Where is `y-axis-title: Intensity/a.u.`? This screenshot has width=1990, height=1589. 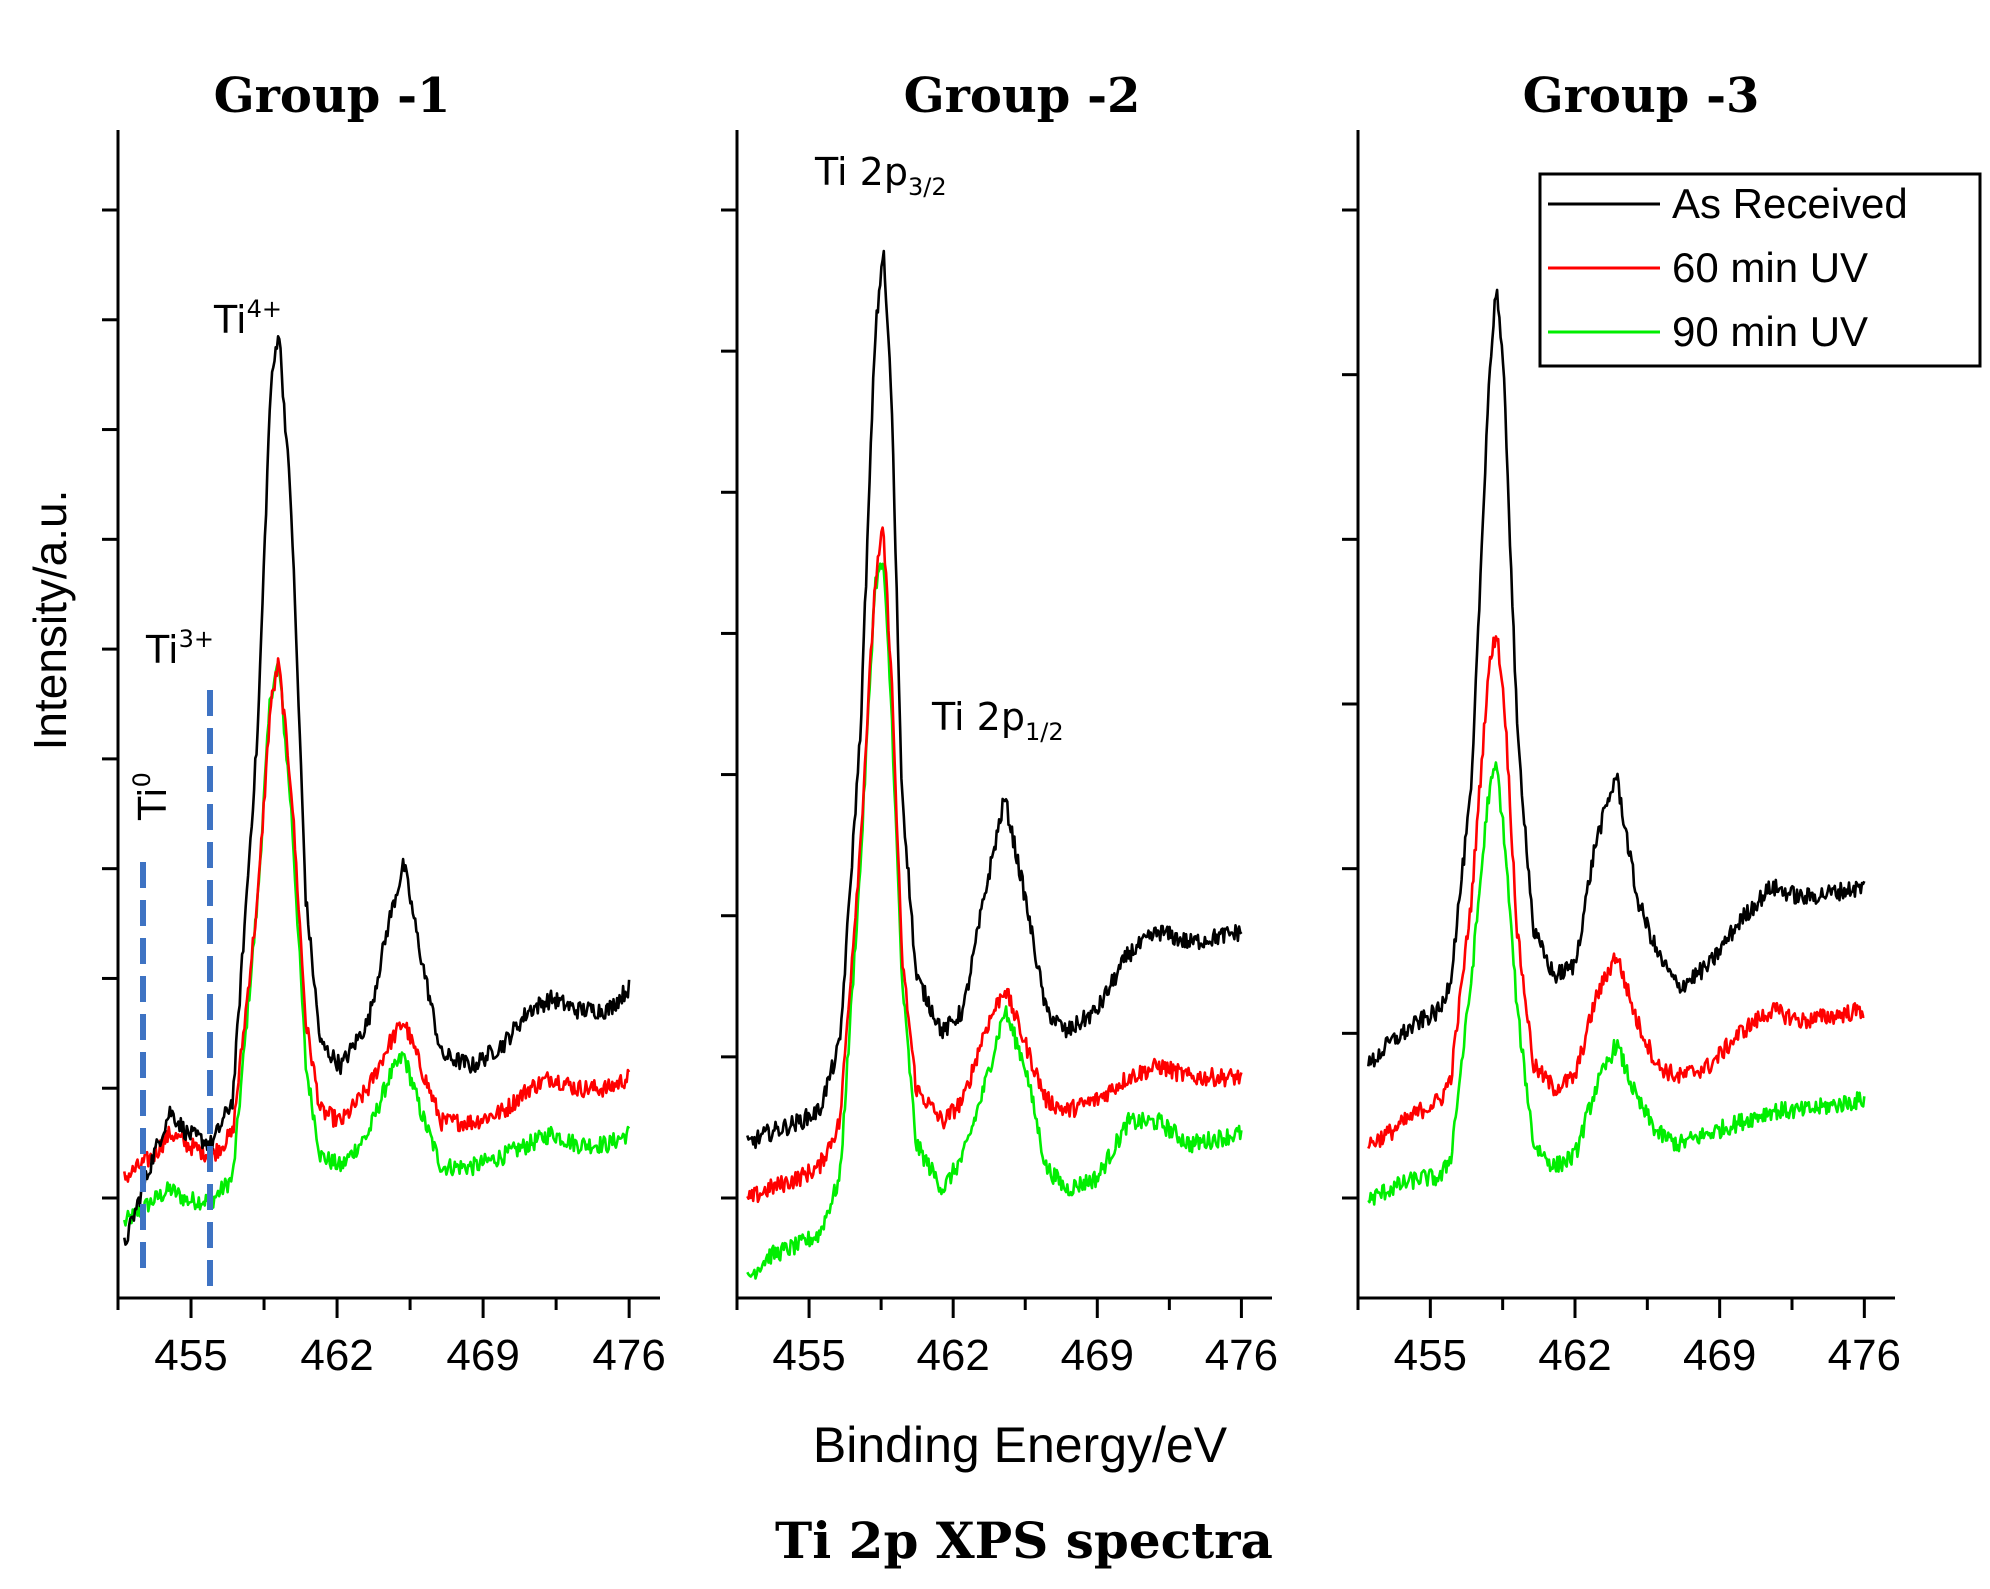
y-axis-title: Intensity/a.u. is located at coordinates (50, 620).